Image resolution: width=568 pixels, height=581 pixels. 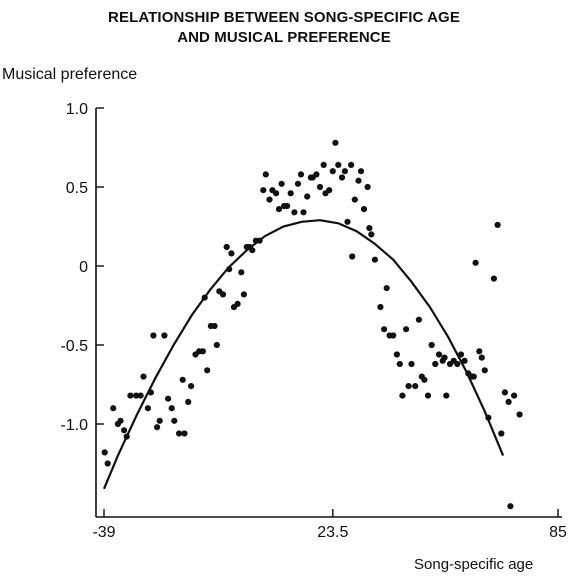 I want to click on y-tick-label: 0, so click(x=83, y=267).